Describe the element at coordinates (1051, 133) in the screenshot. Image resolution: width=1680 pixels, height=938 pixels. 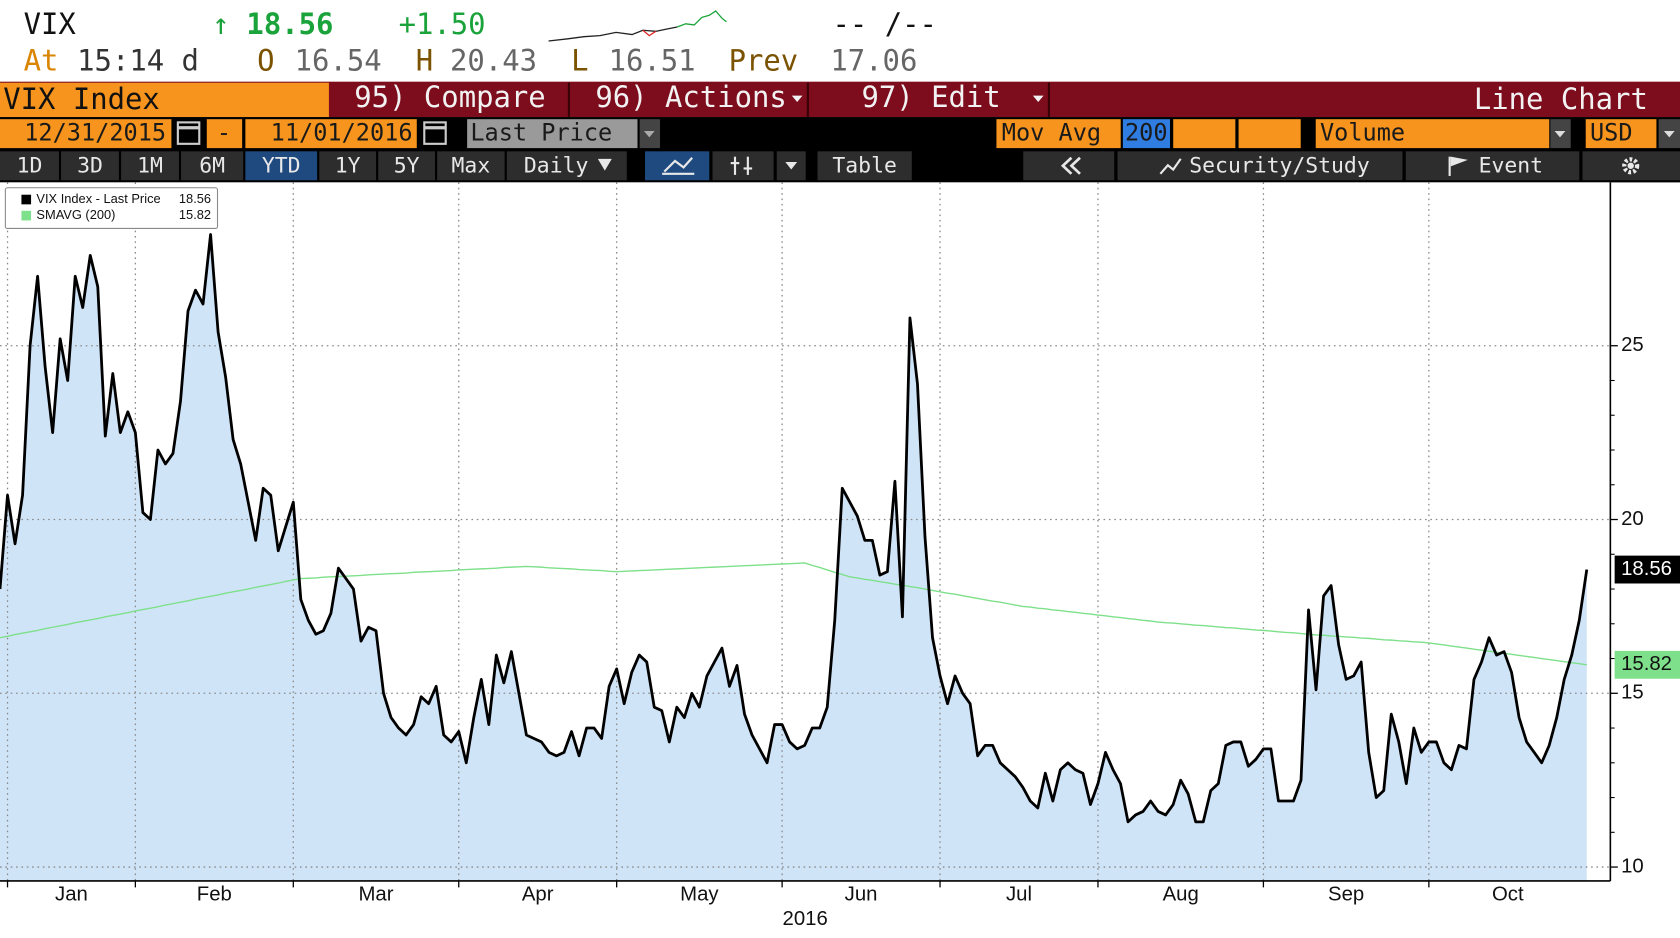
I see `mov-avg-label: Mov Avg` at that location.